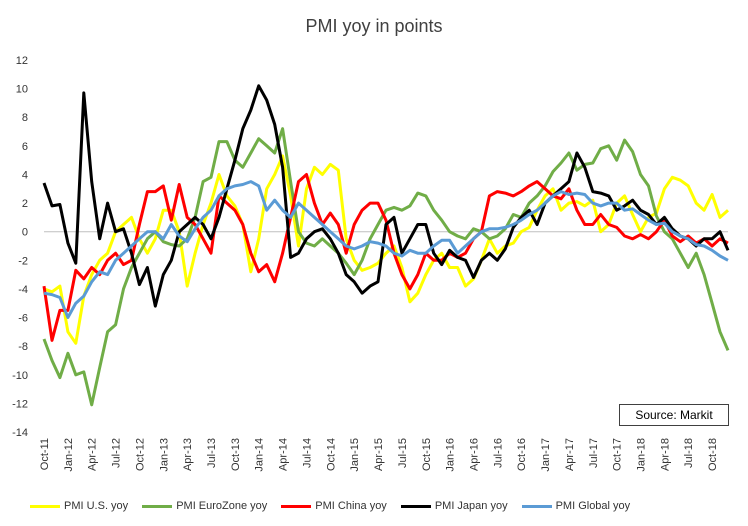  I want to click on x-tick-label: Apr-15, so click(379, 454).